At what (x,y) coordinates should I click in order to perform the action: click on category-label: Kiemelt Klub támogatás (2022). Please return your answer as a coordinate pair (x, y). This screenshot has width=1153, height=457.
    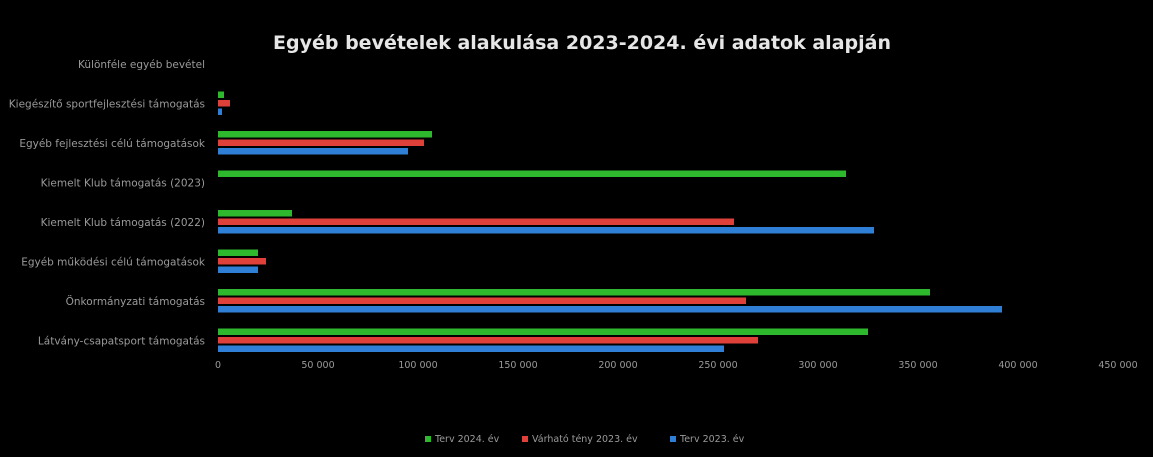
    Looking at the image, I should click on (123, 223).